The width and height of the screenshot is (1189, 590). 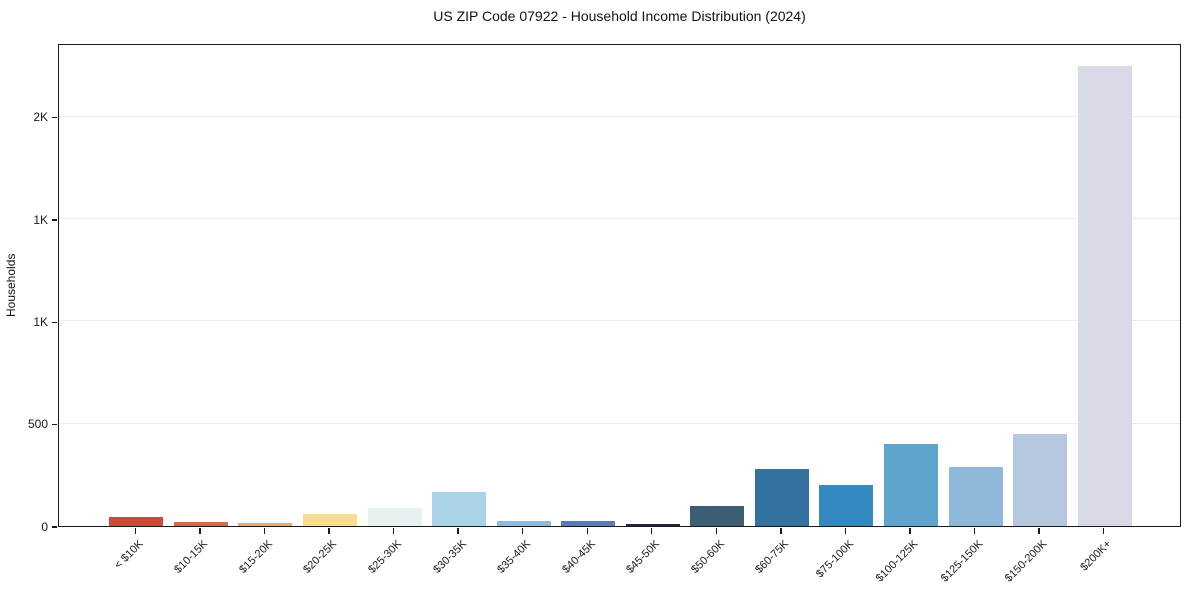 What do you see at coordinates (717, 515) in the screenshot?
I see `bar-$50-60K` at bounding box center [717, 515].